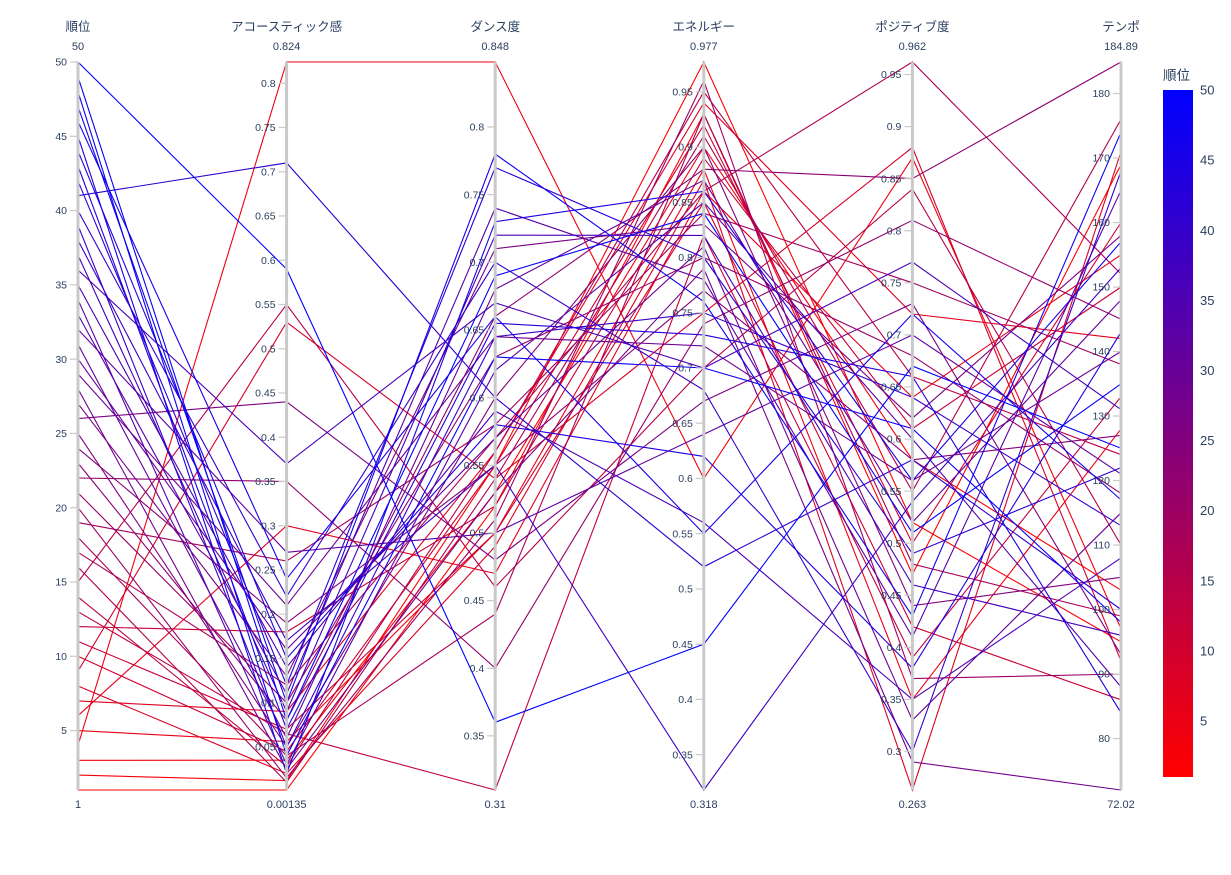  I want to click on axis-tick-label: 35, so click(61, 286).